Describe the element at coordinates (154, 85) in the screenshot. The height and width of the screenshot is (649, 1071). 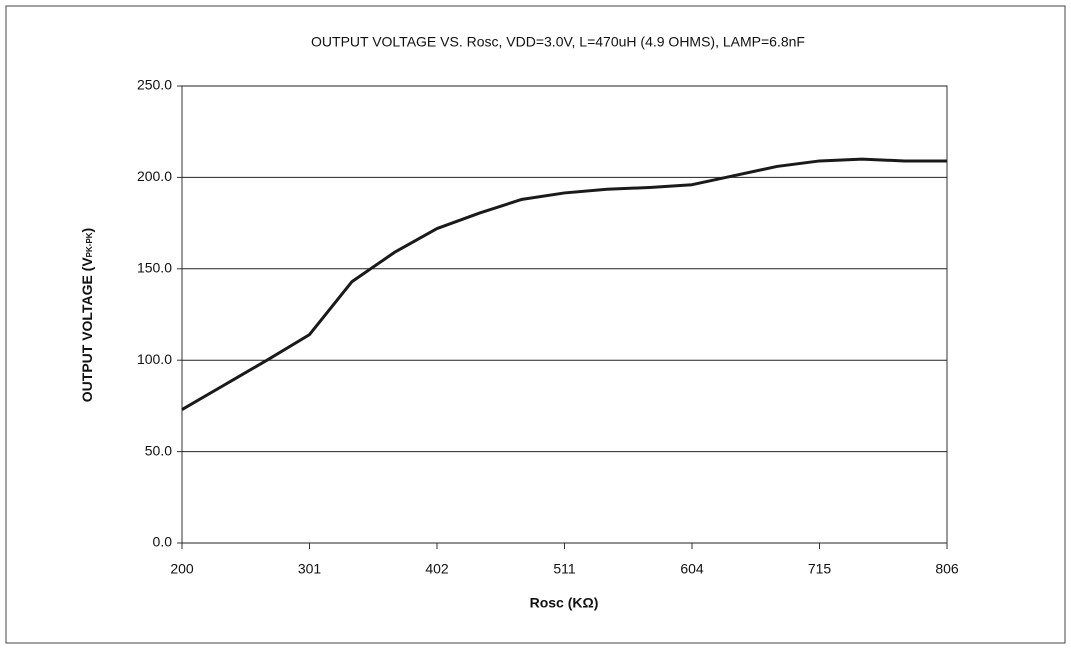
I see `y-tick-label: 250.0` at that location.